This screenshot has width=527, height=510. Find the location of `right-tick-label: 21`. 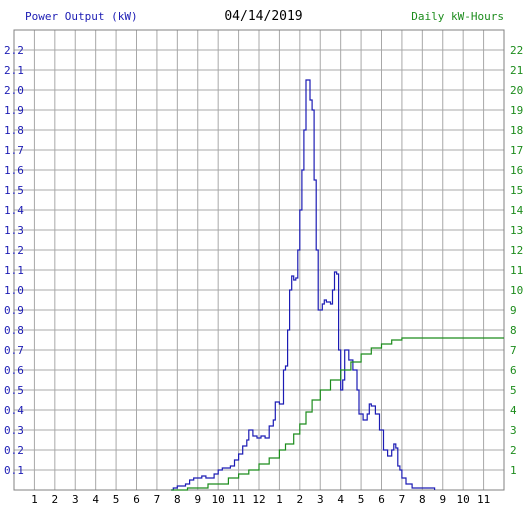

right-tick-label: 21 is located at coordinates (516, 70).